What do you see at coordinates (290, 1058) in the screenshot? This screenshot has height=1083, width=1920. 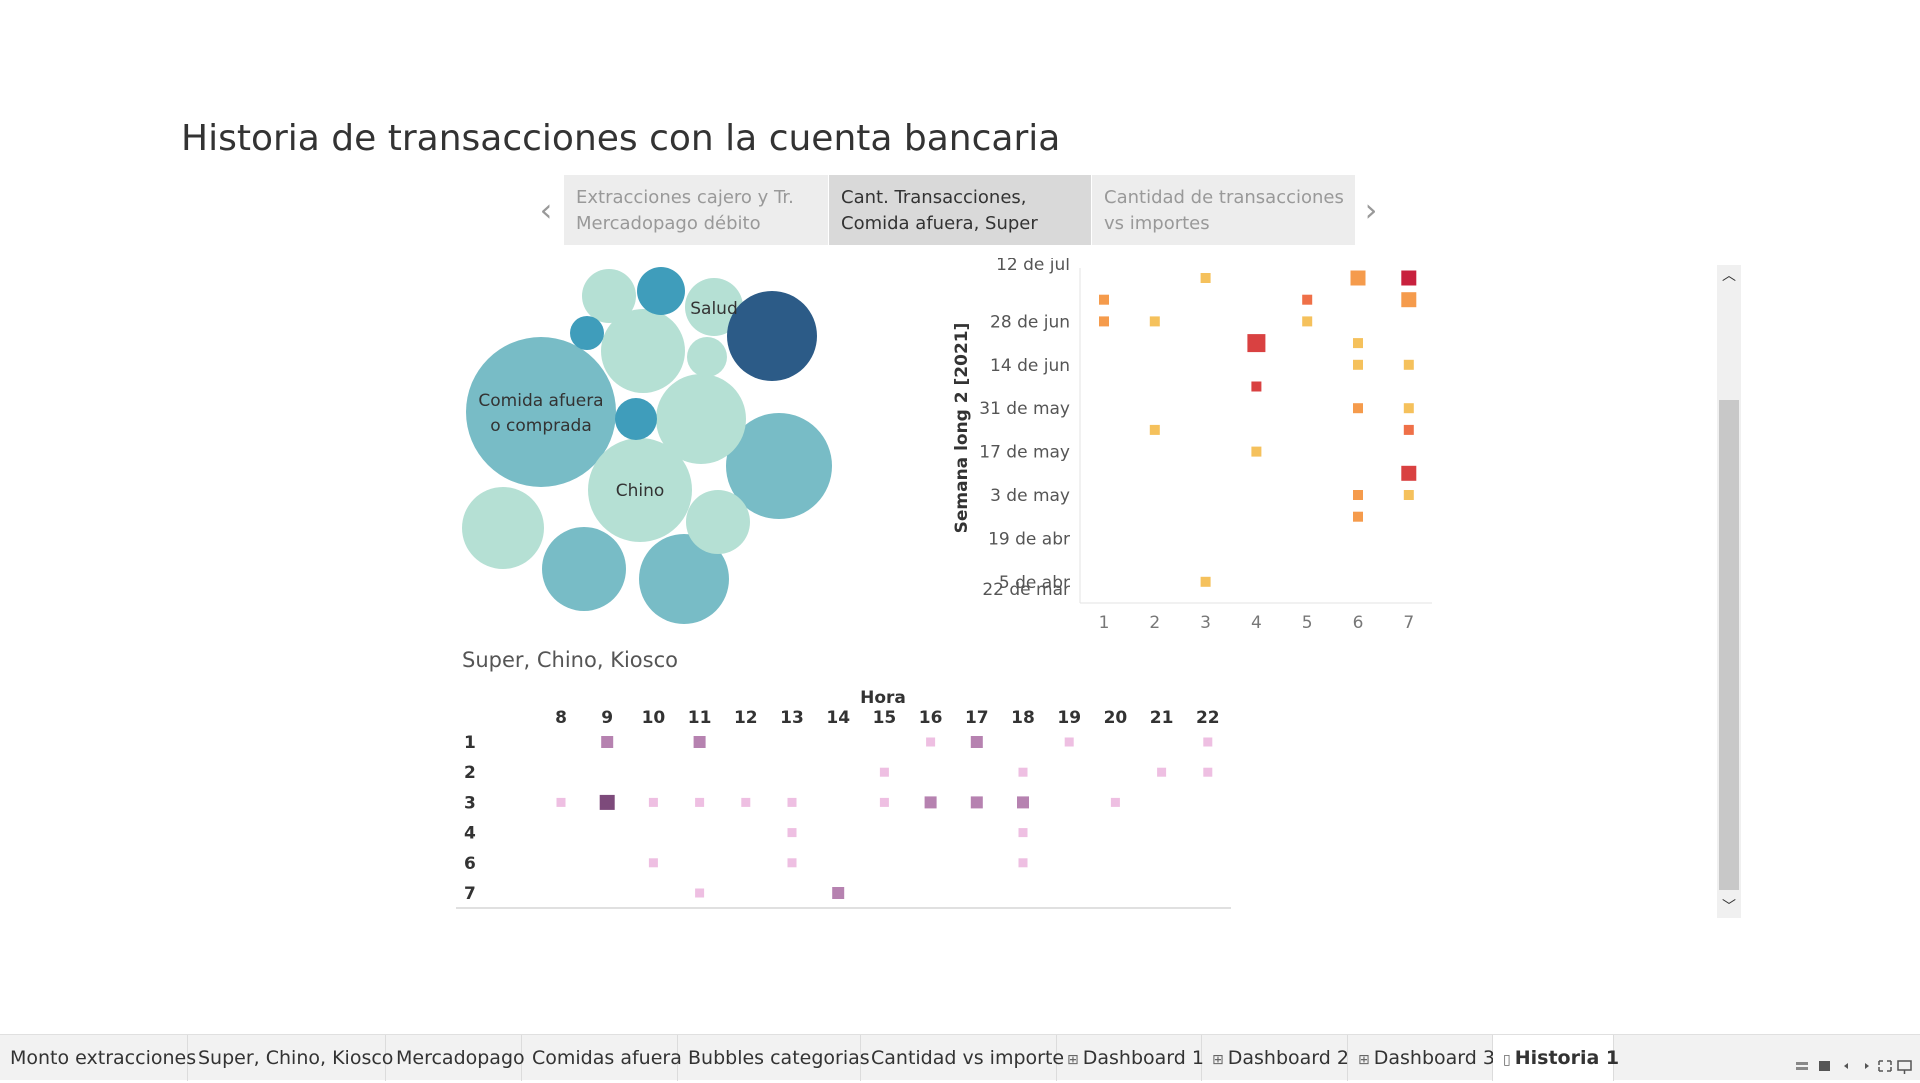 I see `sheet-tab: Super, Chino, Kiosco` at bounding box center [290, 1058].